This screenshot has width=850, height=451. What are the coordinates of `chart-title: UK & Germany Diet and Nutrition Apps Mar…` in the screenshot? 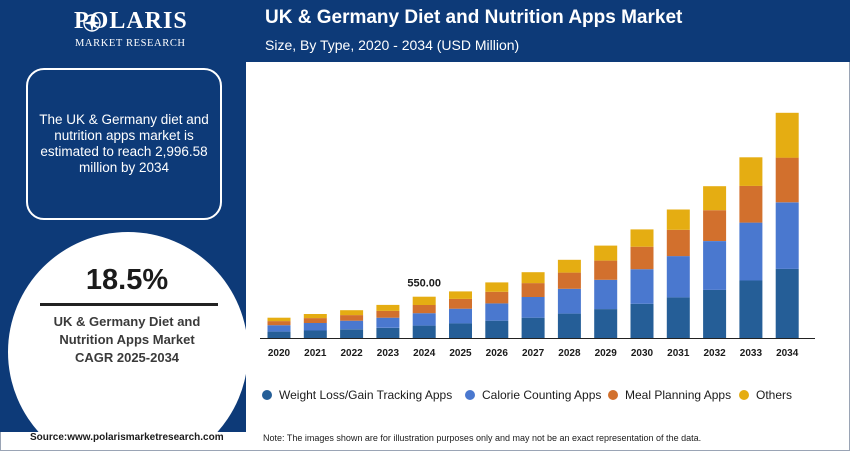 It's located at (474, 17).